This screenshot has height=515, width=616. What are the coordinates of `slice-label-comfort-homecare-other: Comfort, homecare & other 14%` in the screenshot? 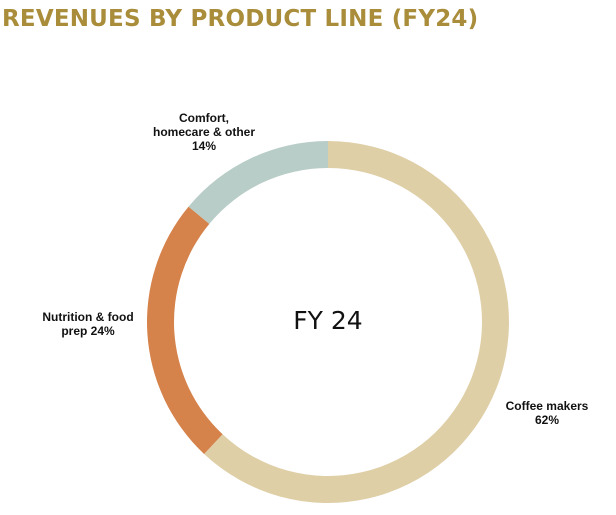 It's located at (204, 132).